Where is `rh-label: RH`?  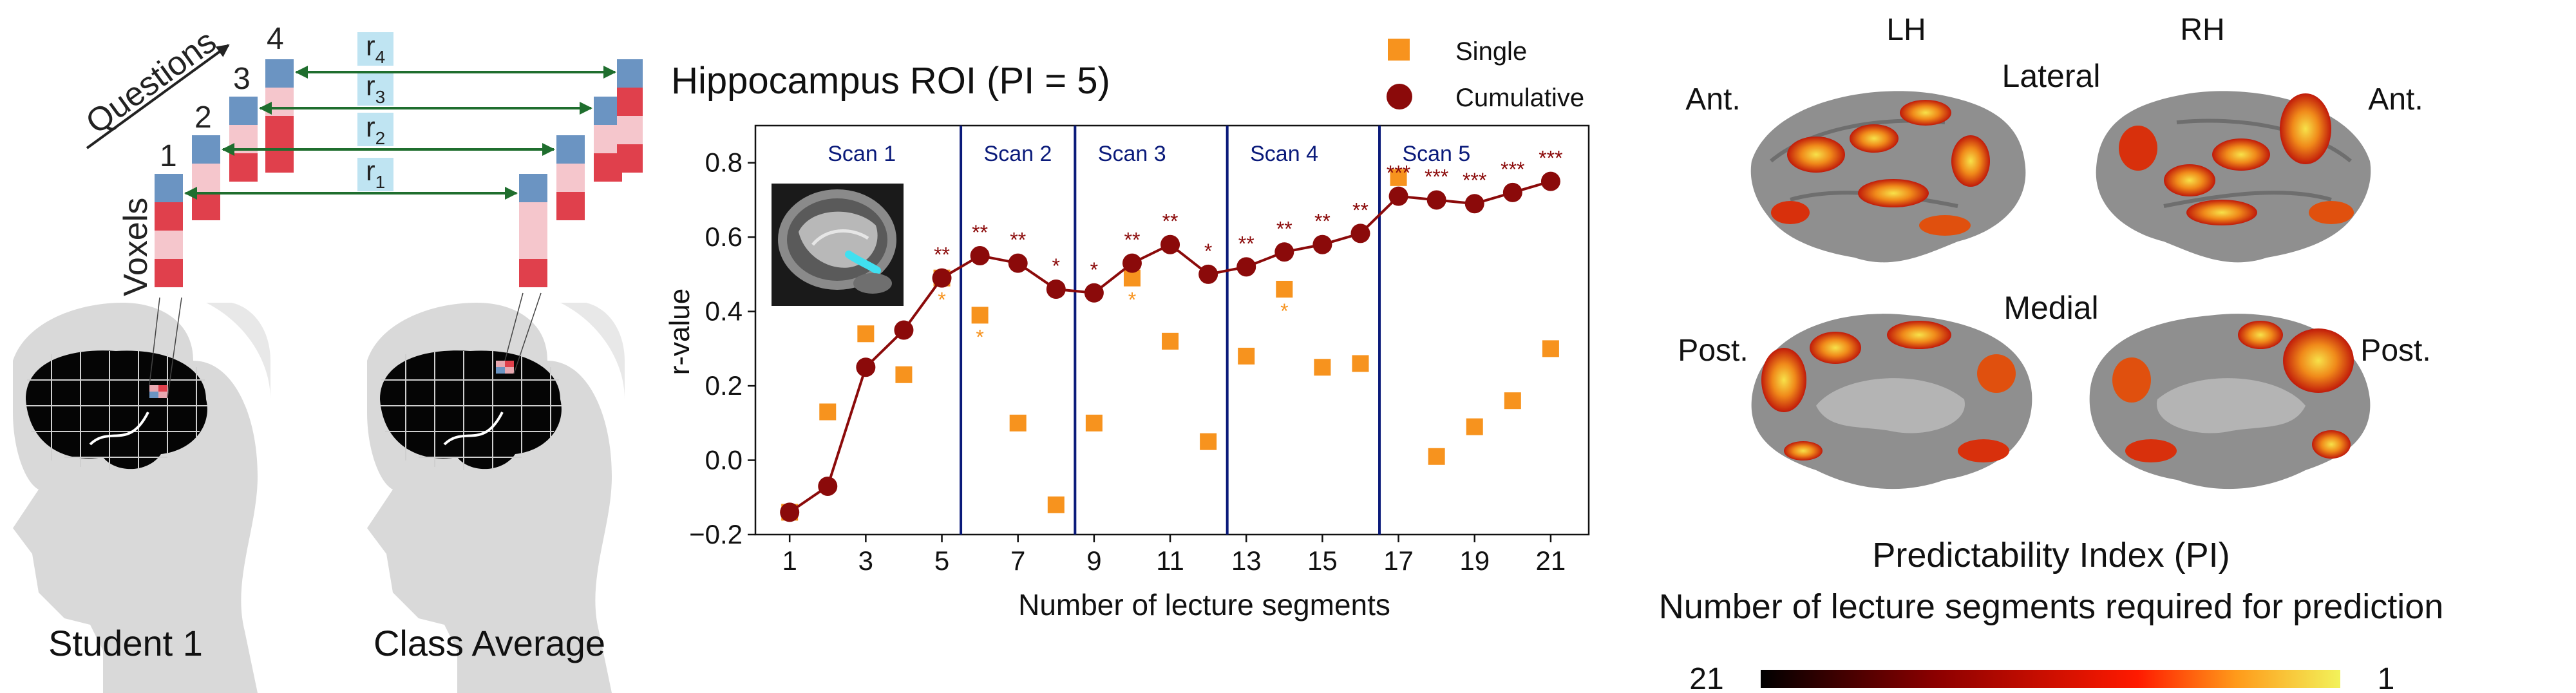 rh-label: RH is located at coordinates (2202, 30).